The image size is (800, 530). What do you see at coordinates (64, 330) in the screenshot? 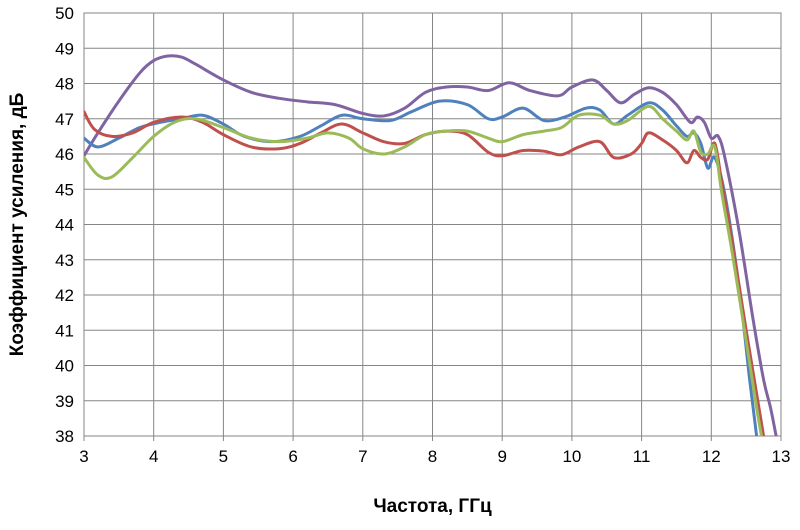
I see `y-tick-label: 41` at bounding box center [64, 330].